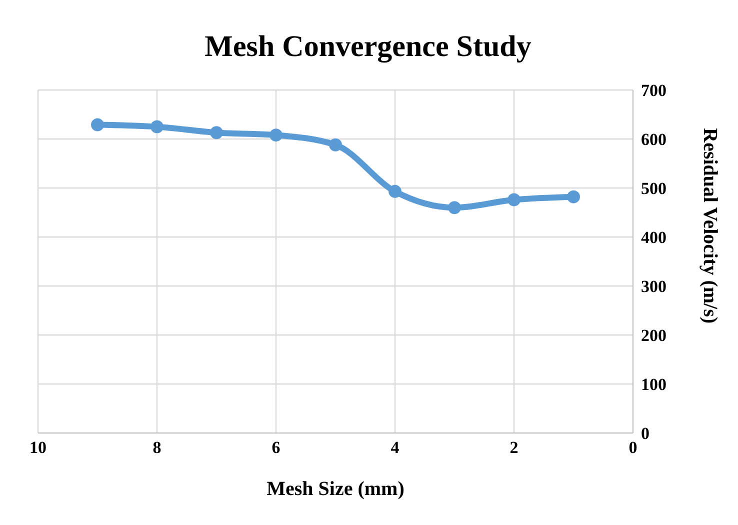 Image resolution: width=738 pixels, height=525 pixels. What do you see at coordinates (395, 448) in the screenshot?
I see `x-tick-label: 4` at bounding box center [395, 448].